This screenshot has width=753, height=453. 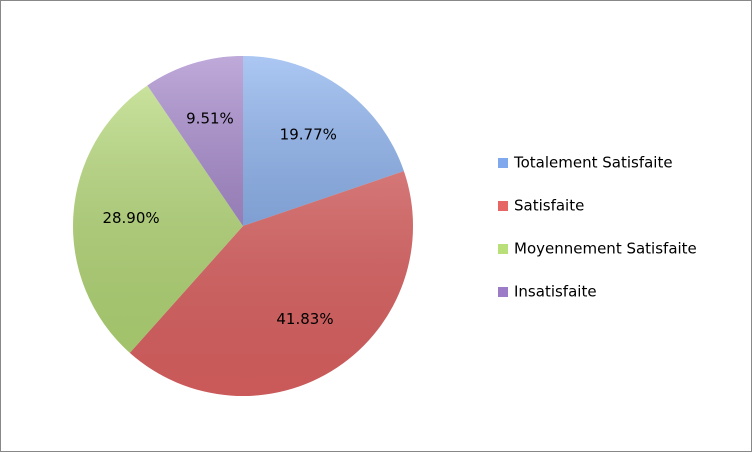 What do you see at coordinates (308, 134) in the screenshot?
I see `data-label: 19.77%` at bounding box center [308, 134].